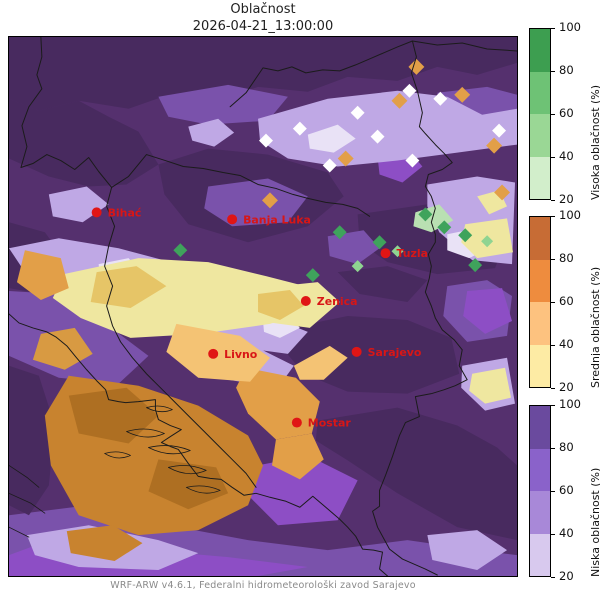  Describe the element at coordinates (263, 9) in the screenshot. I see `title-line-1: Oblačnost` at that location.